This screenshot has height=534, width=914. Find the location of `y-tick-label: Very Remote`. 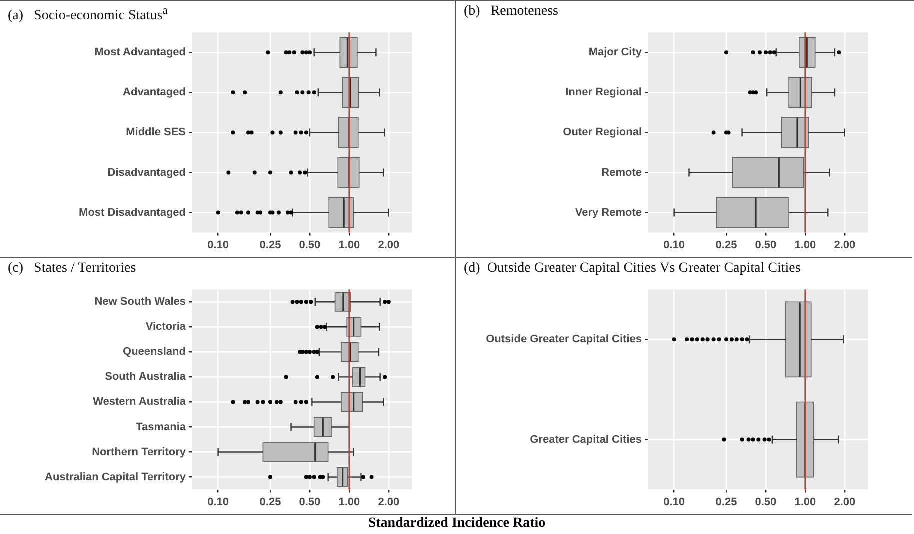

y-tick-label: Very Remote is located at coordinates (608, 212).